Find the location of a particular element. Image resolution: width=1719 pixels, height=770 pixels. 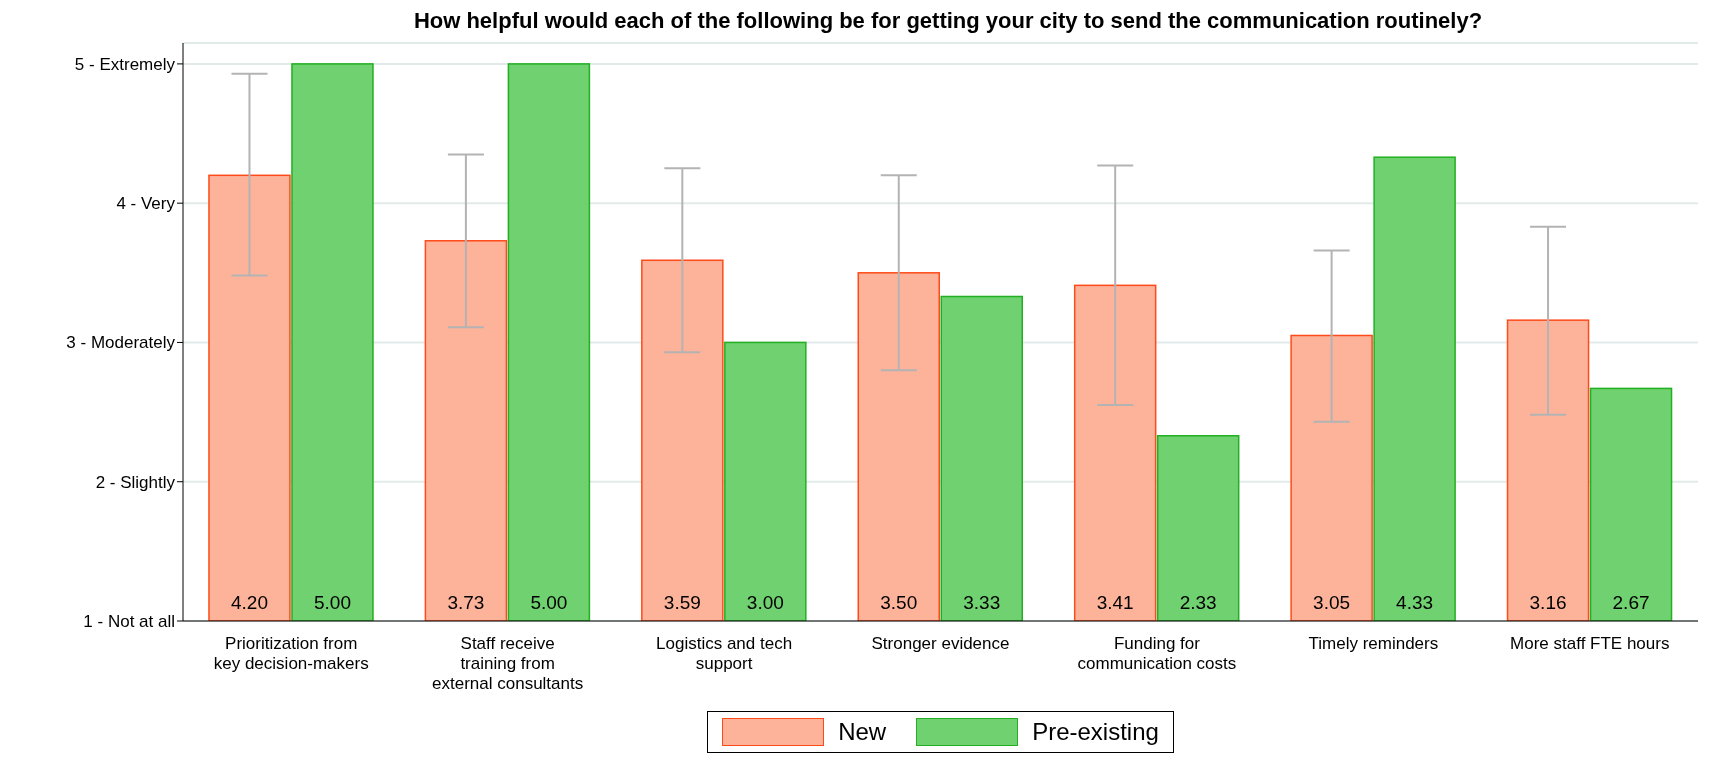

y-tick-label: 4 - Very is located at coordinates (146, 204).